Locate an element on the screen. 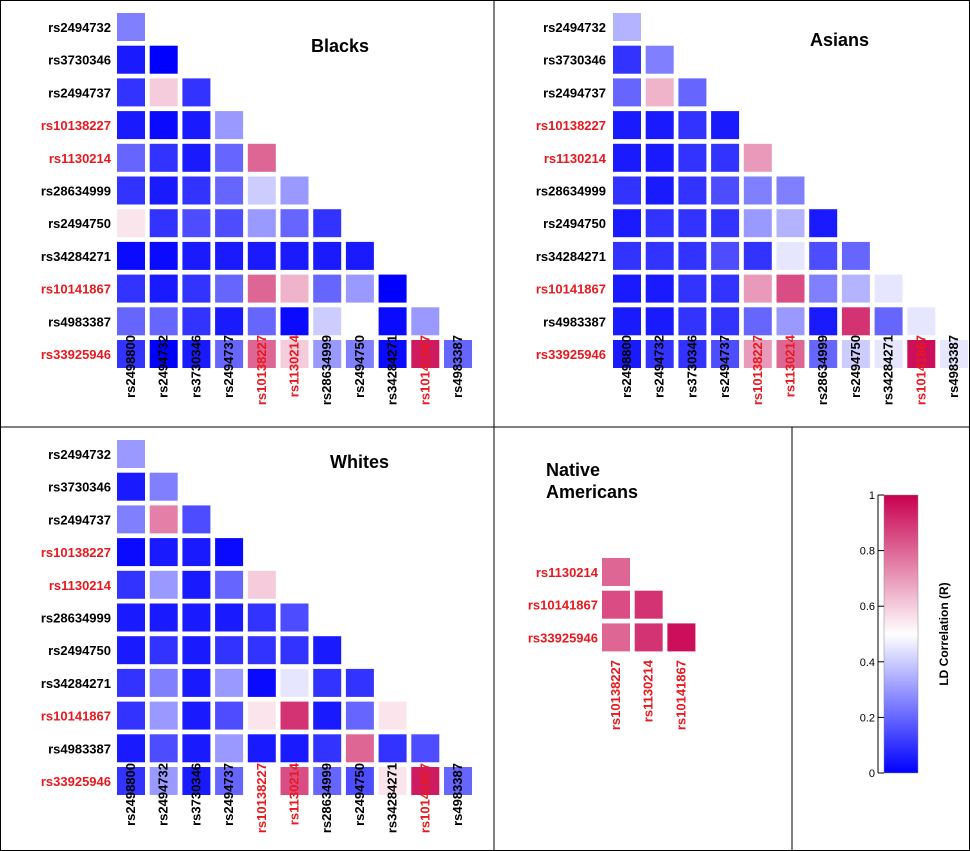 The width and height of the screenshot is (970, 851). panel-title: Native Americans is located at coordinates (592, 481).